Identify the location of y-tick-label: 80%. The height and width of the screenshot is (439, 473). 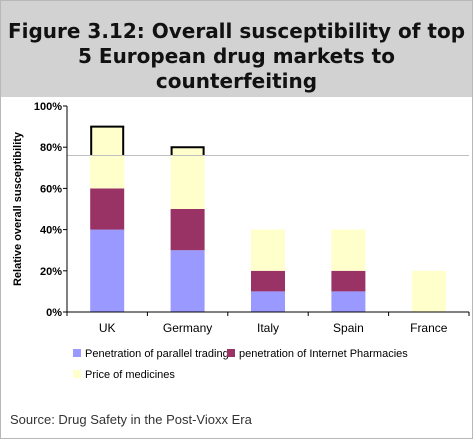
(51, 148).